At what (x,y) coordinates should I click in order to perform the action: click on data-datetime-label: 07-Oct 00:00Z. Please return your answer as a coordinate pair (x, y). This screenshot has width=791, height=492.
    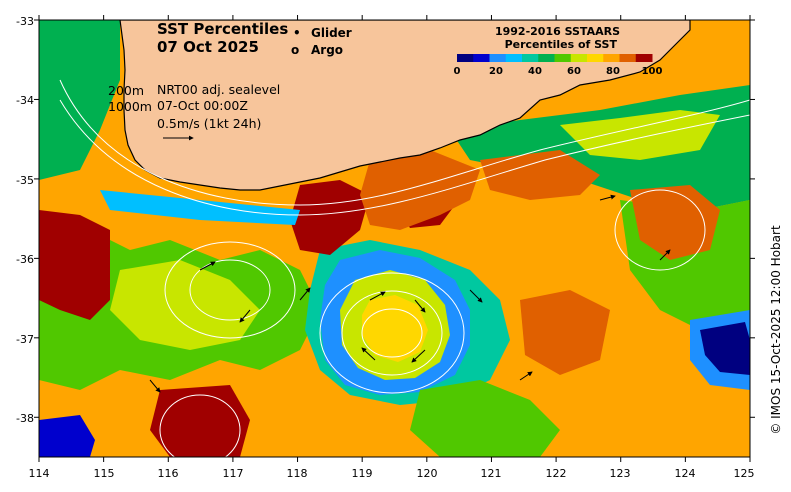
    Looking at the image, I should click on (202, 105).